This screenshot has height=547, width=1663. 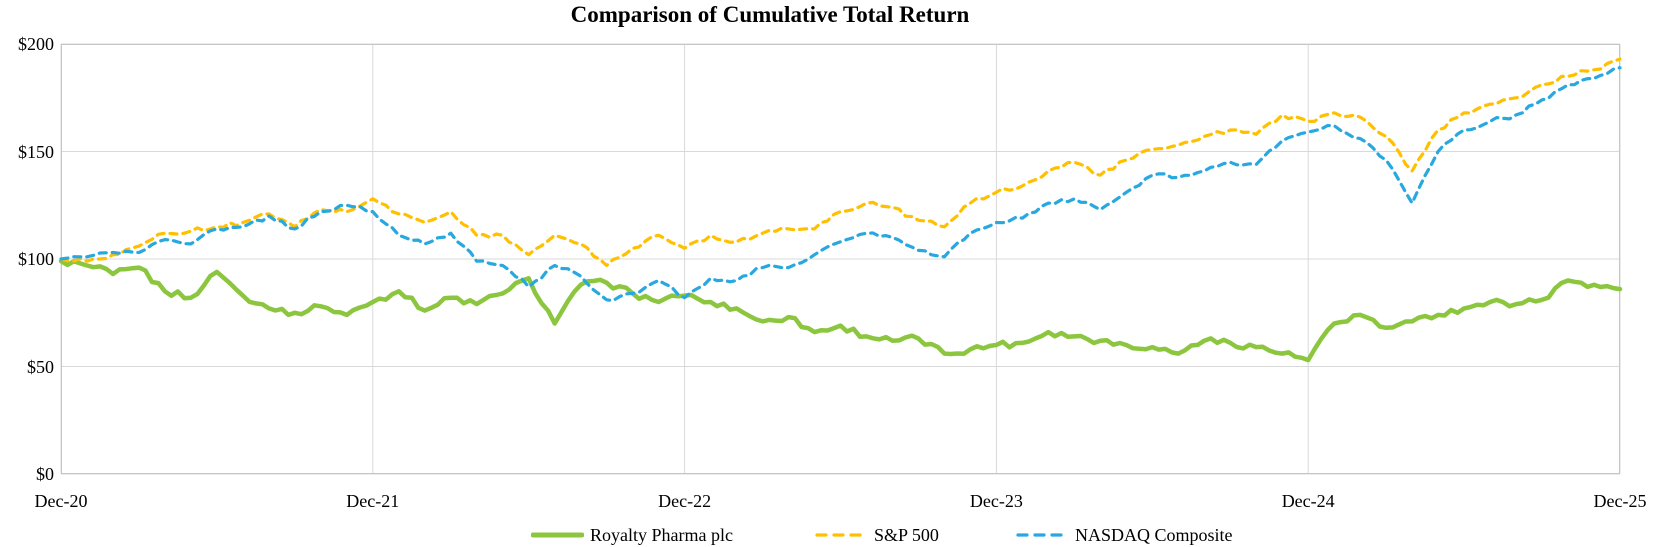 I want to click on y-tick-label-150: $150, so click(x=36, y=151).